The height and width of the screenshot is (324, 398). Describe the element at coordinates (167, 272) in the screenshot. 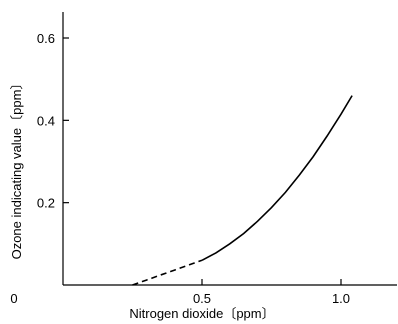

I see `series-line-dashed` at that location.